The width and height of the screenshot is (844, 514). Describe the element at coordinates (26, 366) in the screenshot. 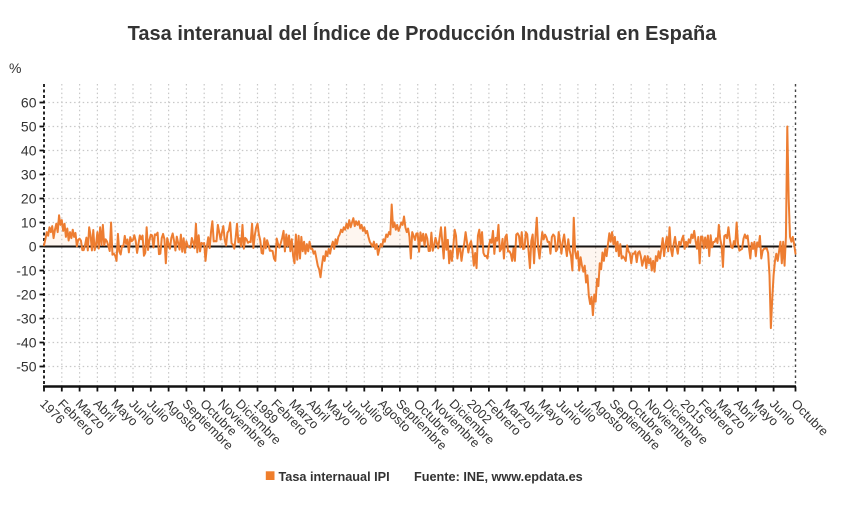

I see `svg-text: -50` at that location.